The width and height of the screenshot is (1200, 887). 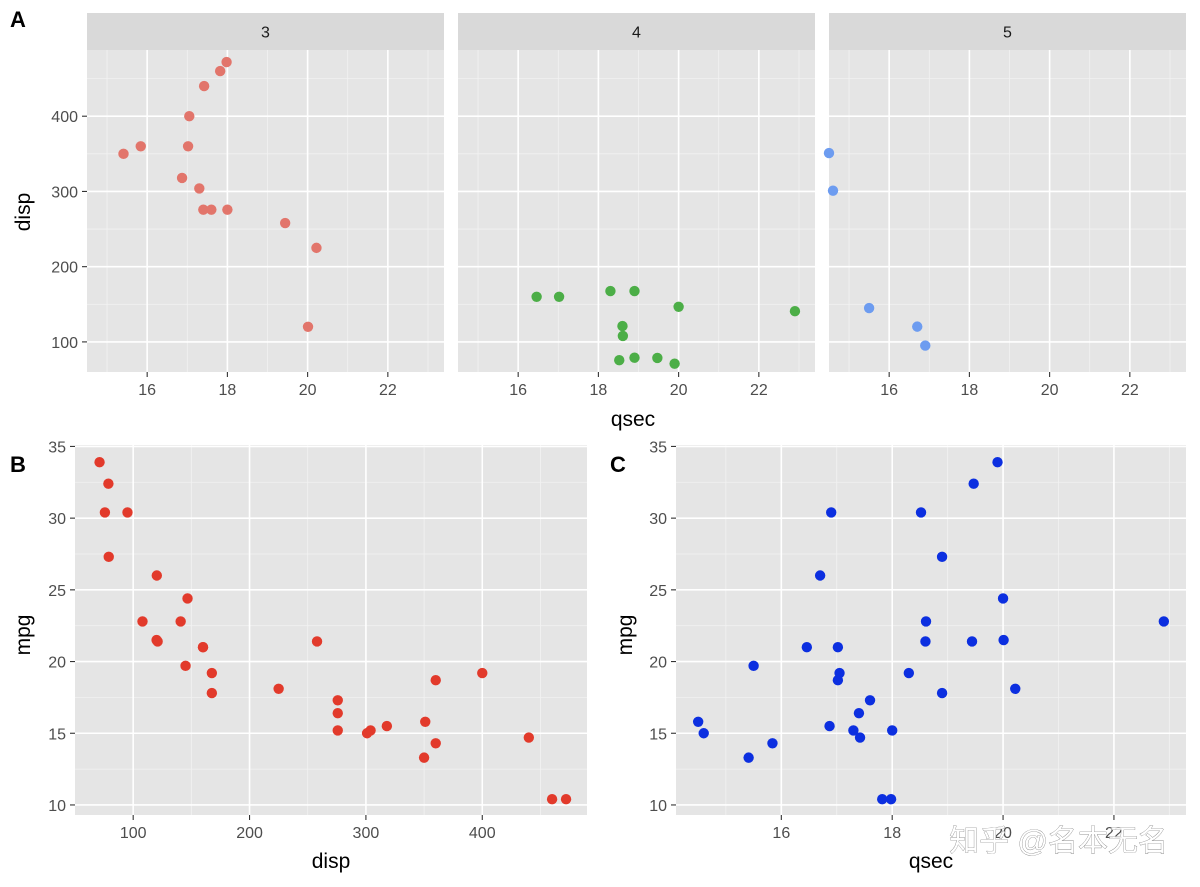 I want to click on panel-a-facet-3-y-tick-label: 400, so click(x=64, y=117).